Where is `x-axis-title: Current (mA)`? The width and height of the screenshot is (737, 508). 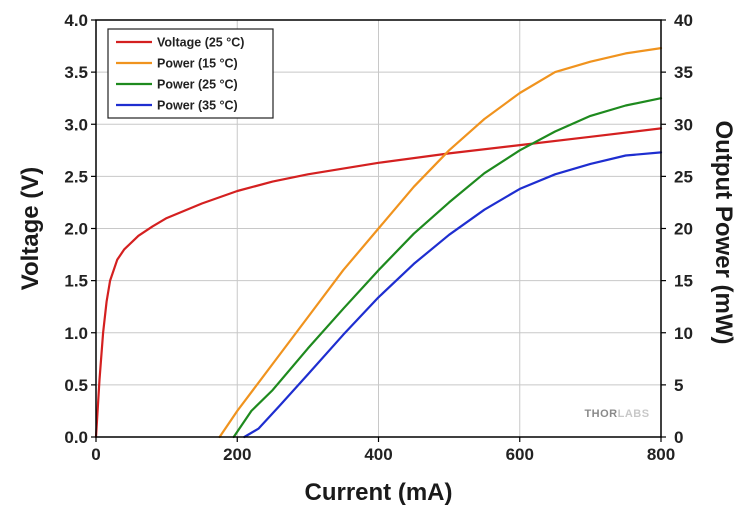 x-axis-title: Current (mA) is located at coordinates (379, 492).